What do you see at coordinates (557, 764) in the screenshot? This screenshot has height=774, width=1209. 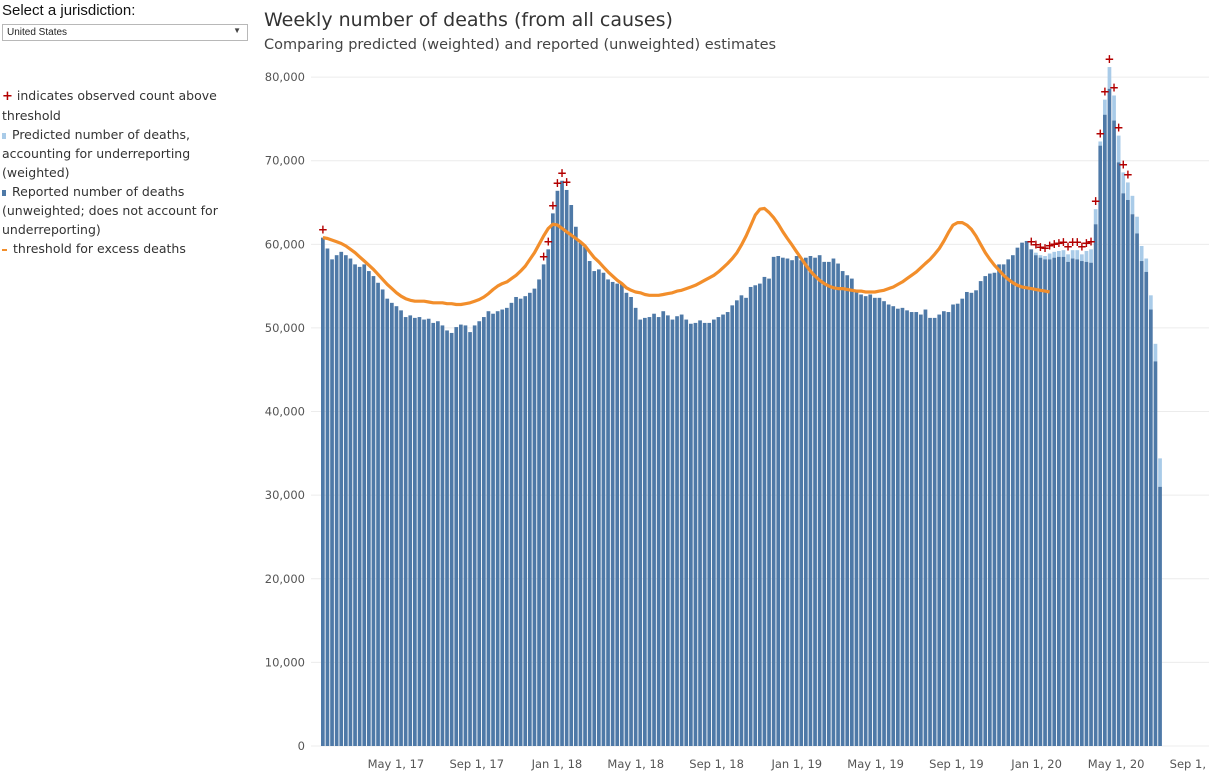 I see `x-tick-label: Jan 1, 18` at bounding box center [557, 764].